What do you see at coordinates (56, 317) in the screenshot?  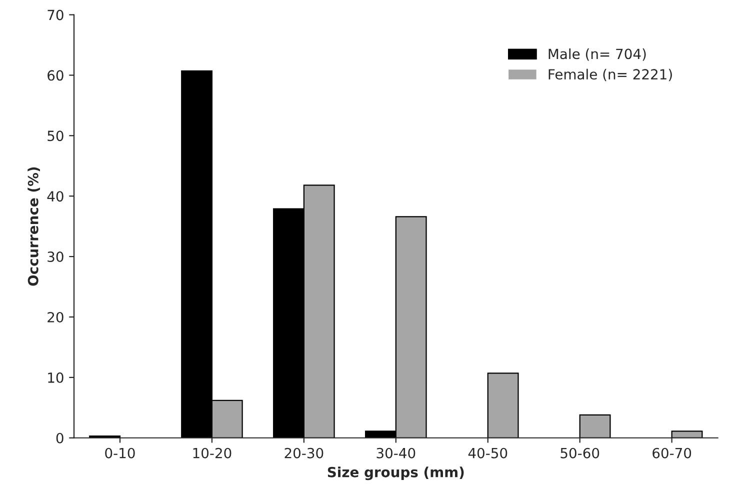 I see `y-tick-label: 20` at bounding box center [56, 317].